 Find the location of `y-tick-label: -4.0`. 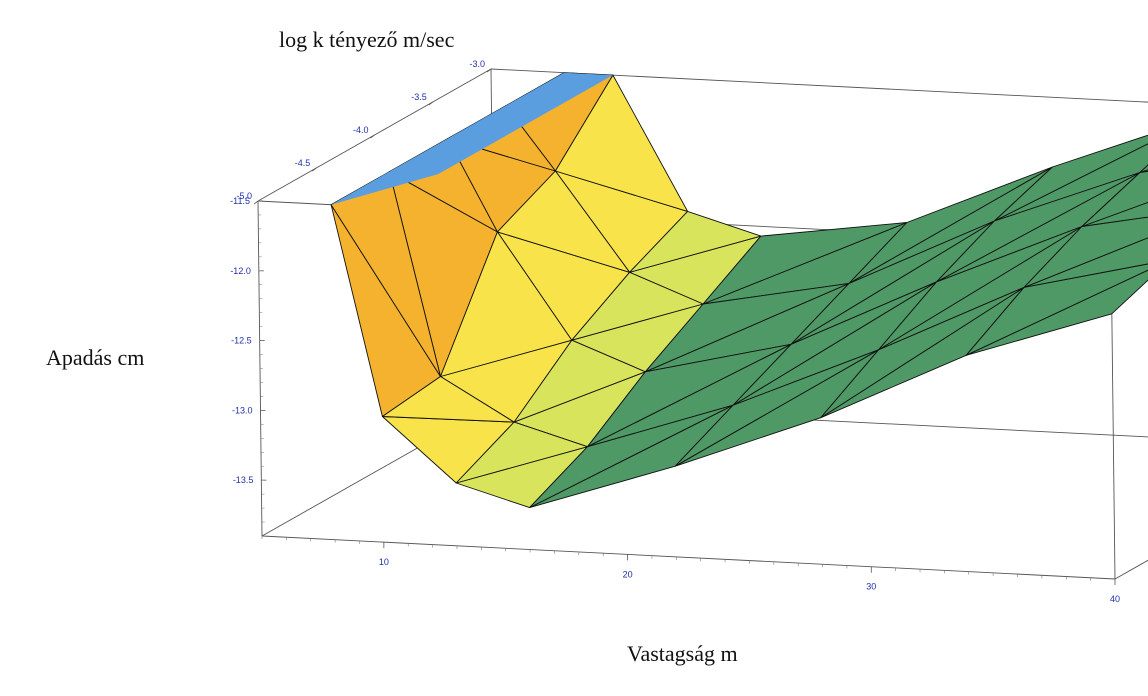

y-tick-label: -4.0 is located at coordinates (361, 130).